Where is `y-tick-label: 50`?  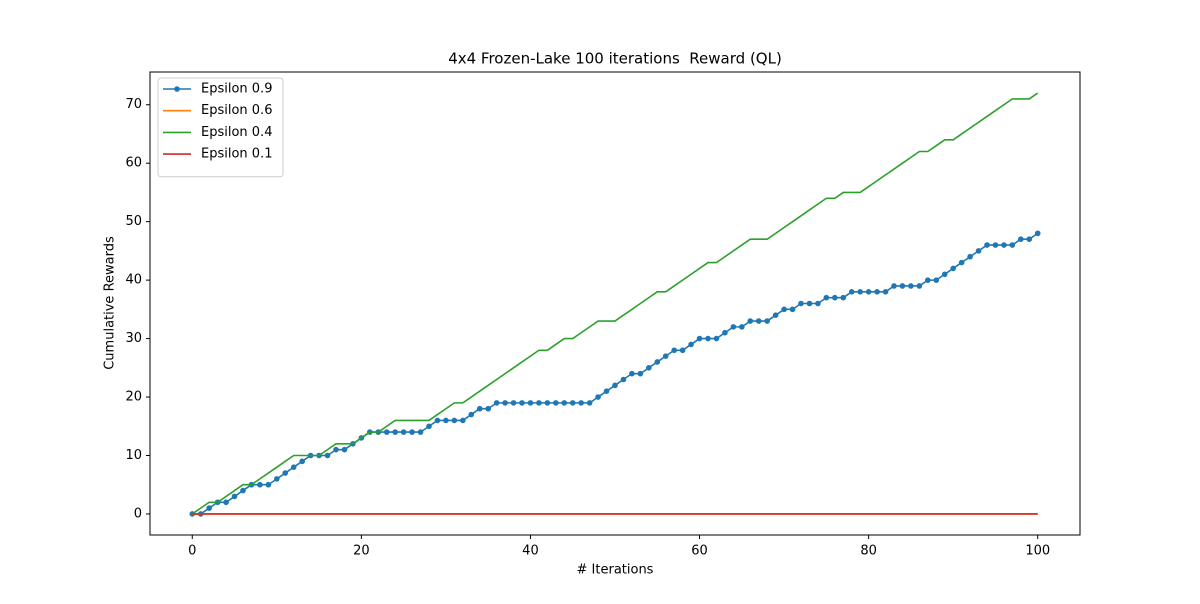
y-tick-label: 50 is located at coordinates (133, 221).